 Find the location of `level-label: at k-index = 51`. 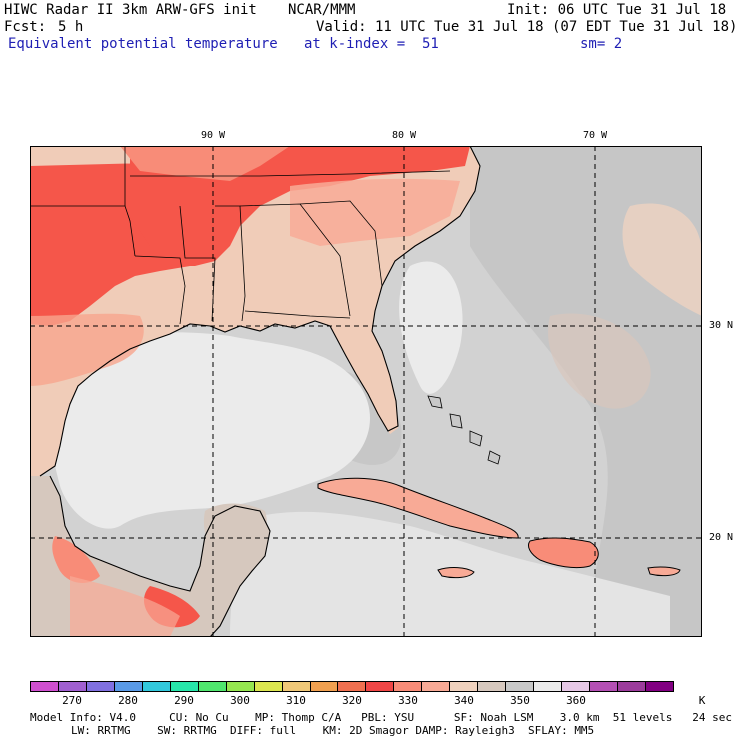

level-label: at k-index = 51 is located at coordinates (371, 44).